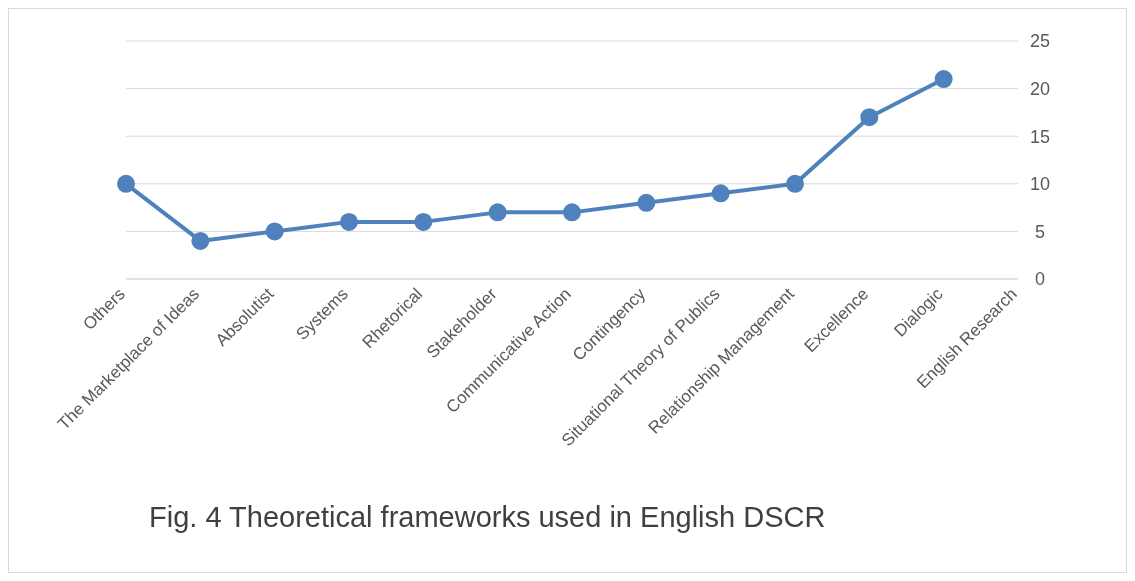  What do you see at coordinates (1040, 88) in the screenshot?
I see `y-tick-label: 20` at bounding box center [1040, 88].